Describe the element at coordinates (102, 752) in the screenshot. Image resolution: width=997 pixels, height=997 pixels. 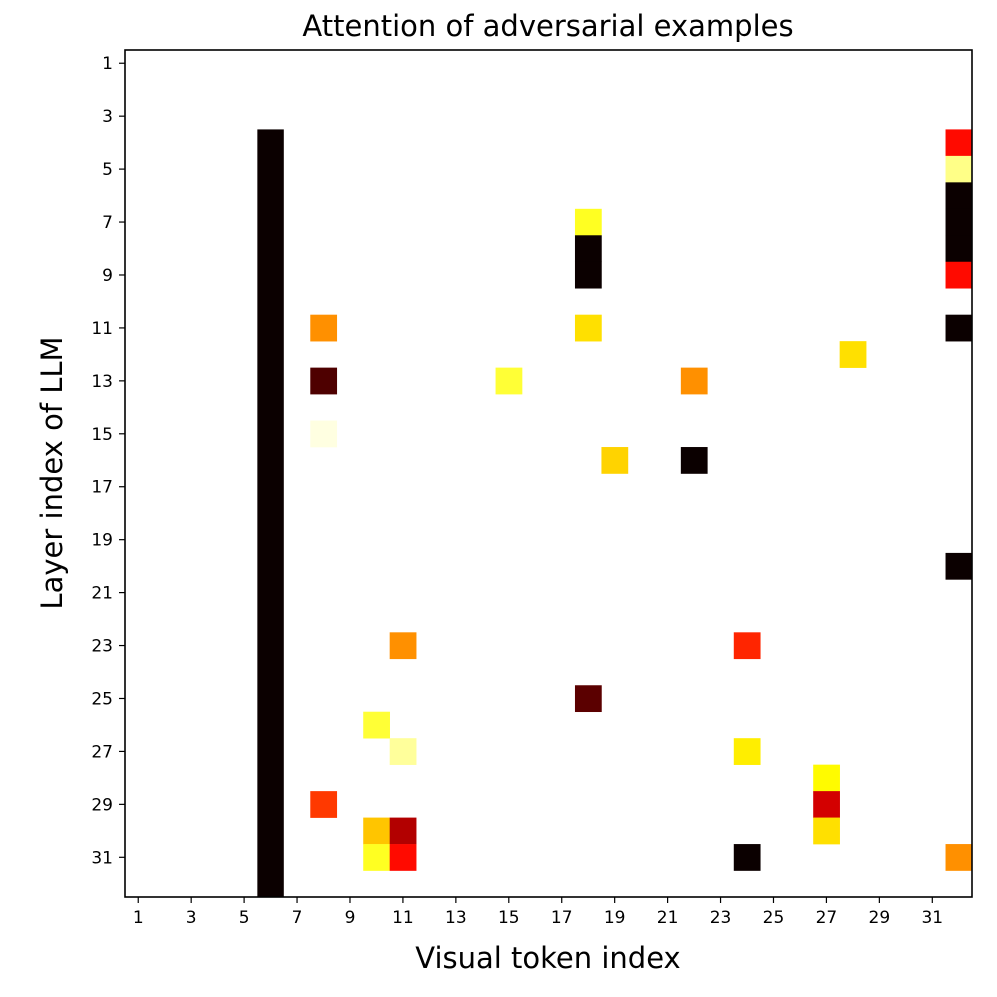
I see `y-tick-label: 27` at that location.